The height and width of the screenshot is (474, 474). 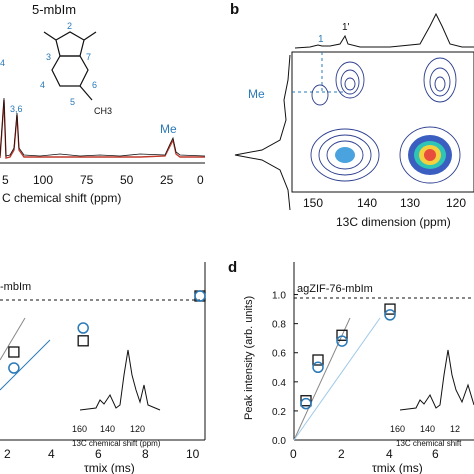 What do you see at coordinates (455, 429) in the screenshot?
I see `inset-tick-d-2: 12` at bounding box center [455, 429].